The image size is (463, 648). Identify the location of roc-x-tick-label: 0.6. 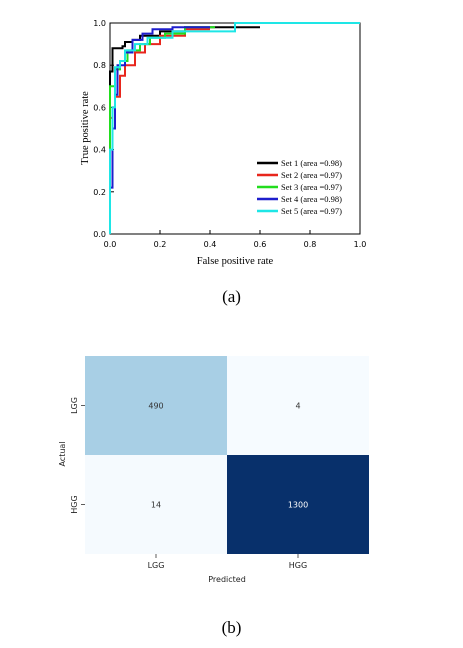
(260, 244).